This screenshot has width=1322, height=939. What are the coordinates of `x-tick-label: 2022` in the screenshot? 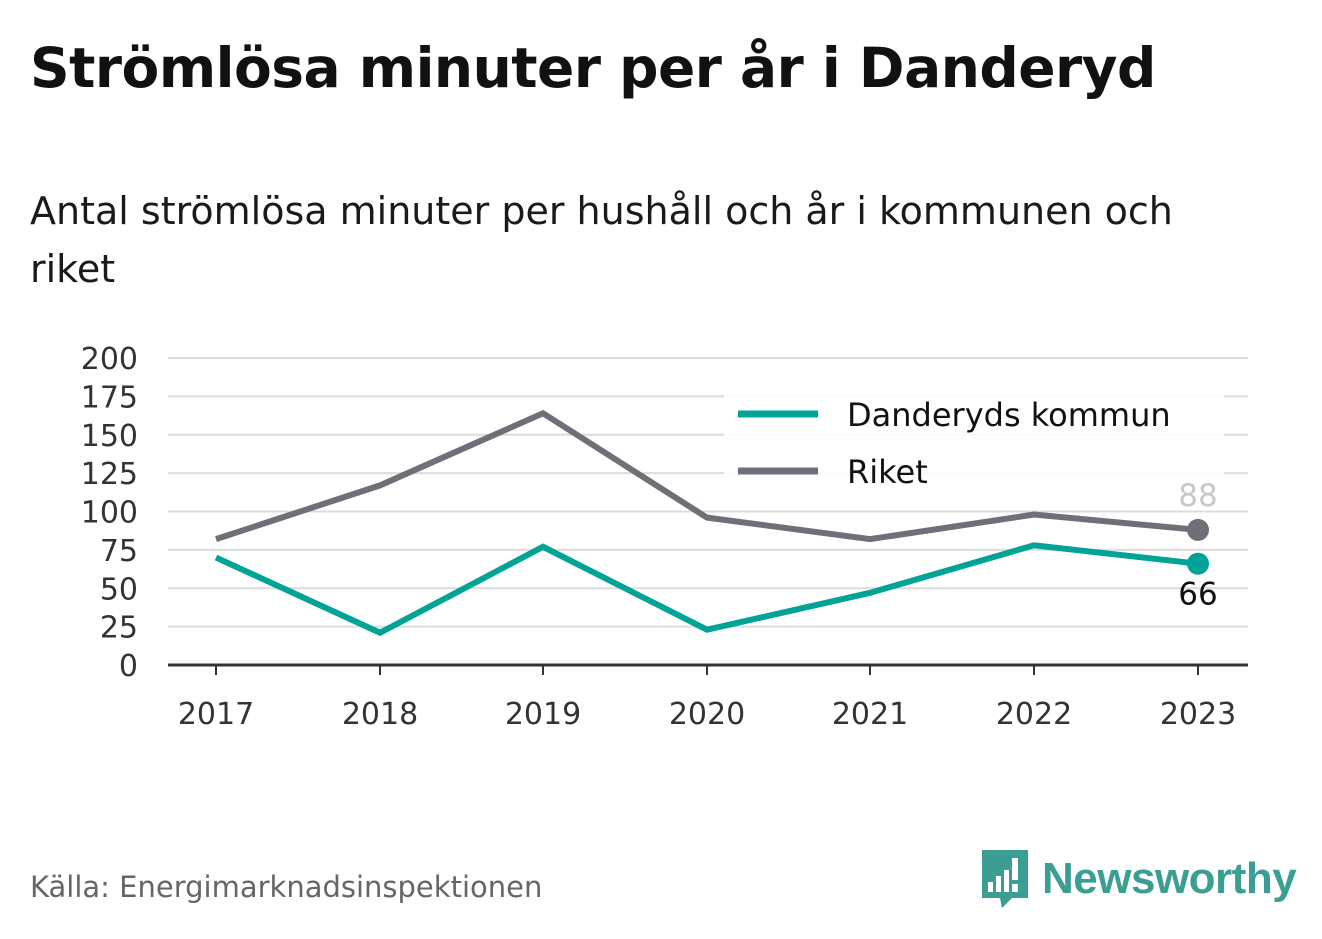 It's located at (1034, 714).